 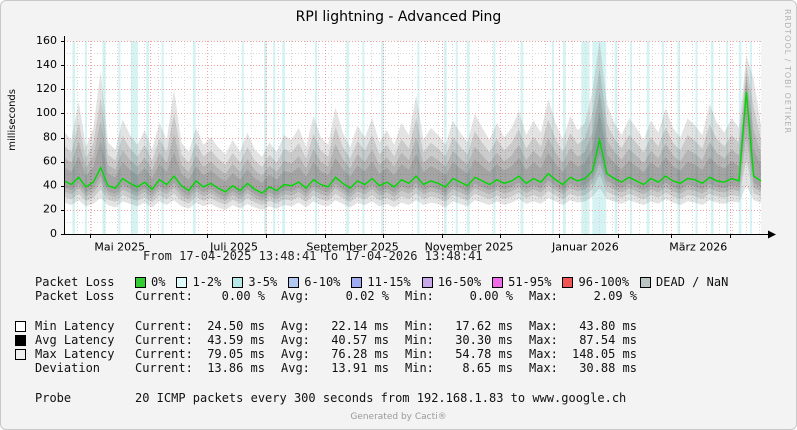 I want to click on loss-label: 0%, so click(x=158, y=282).